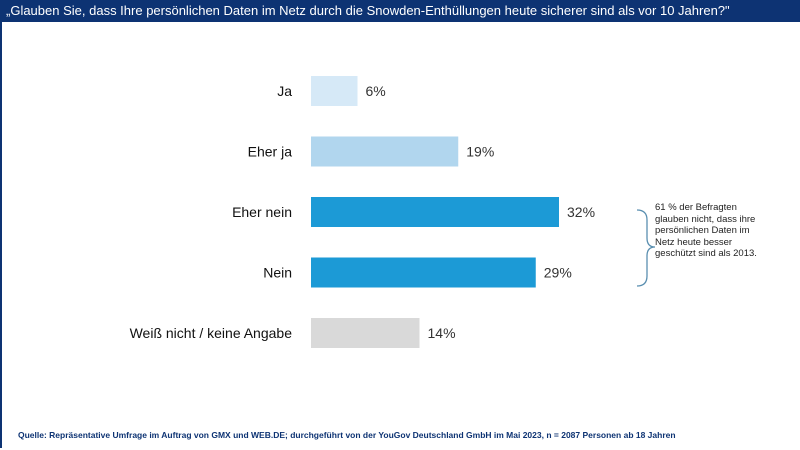 This screenshot has height=450, width=800. What do you see at coordinates (581, 212) in the screenshot?
I see `value-label: 32%` at bounding box center [581, 212].